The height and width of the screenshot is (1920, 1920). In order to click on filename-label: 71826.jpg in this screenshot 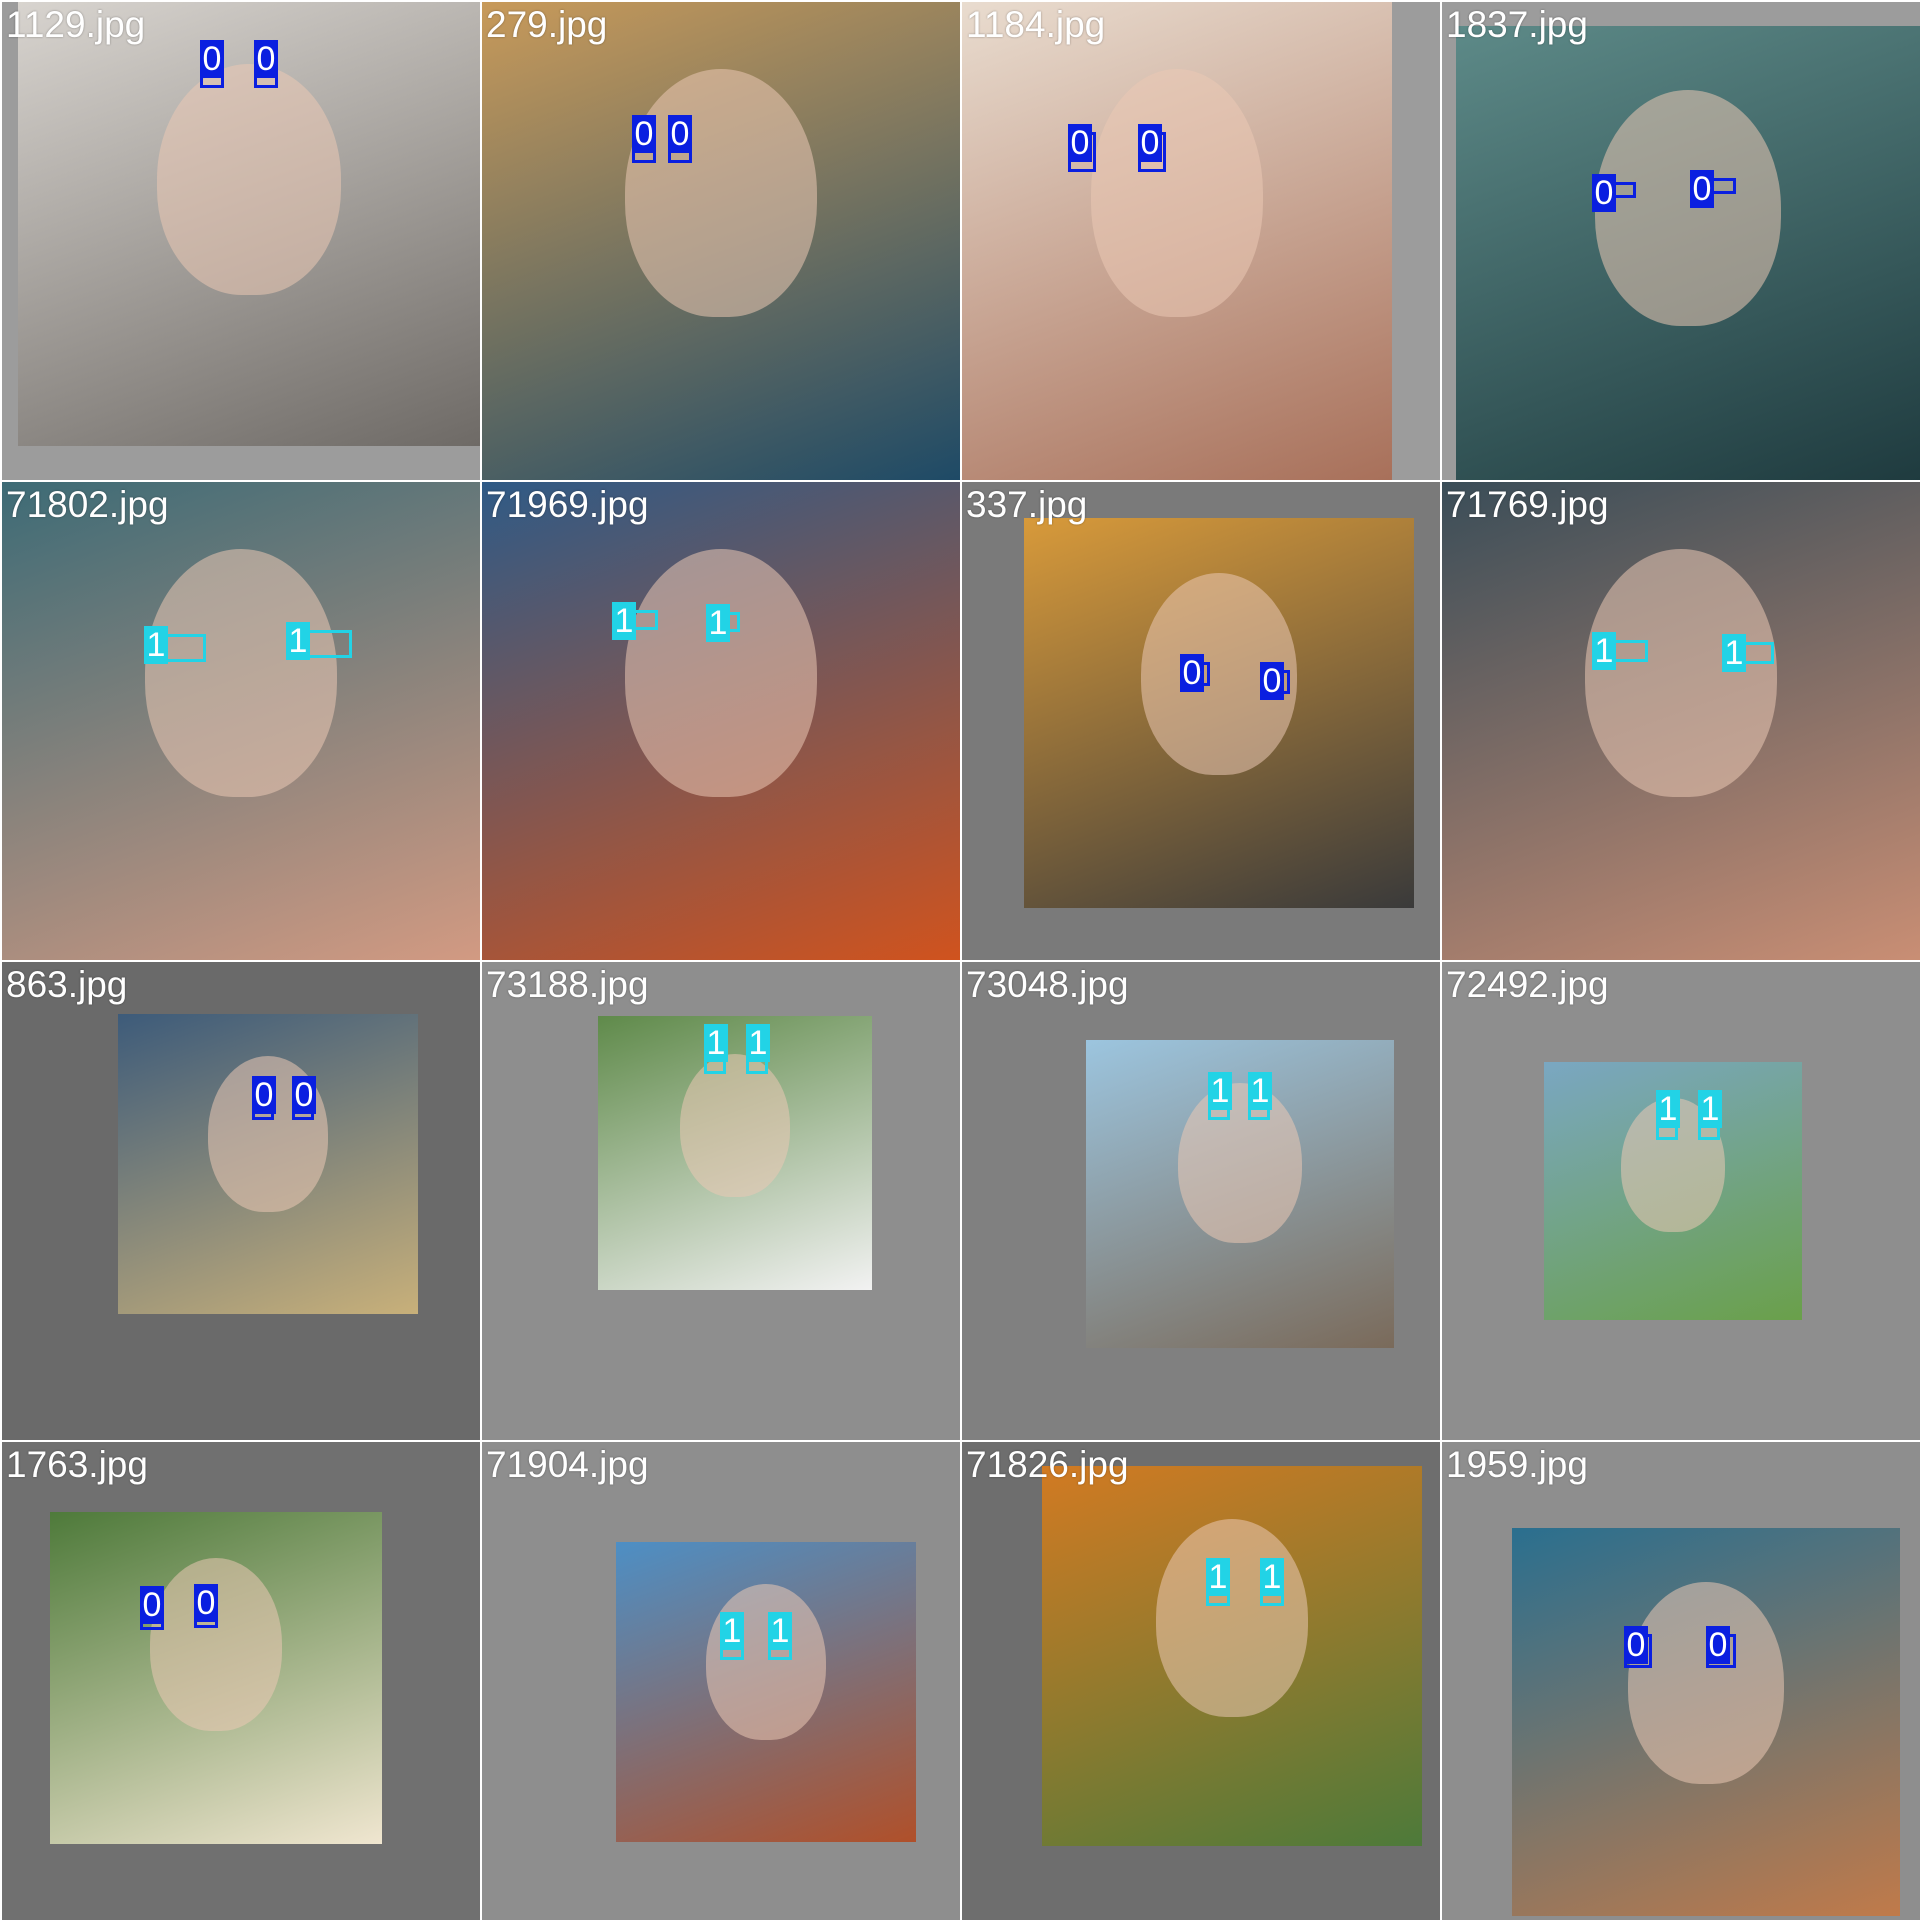, I will do `click(1047, 1464)`.